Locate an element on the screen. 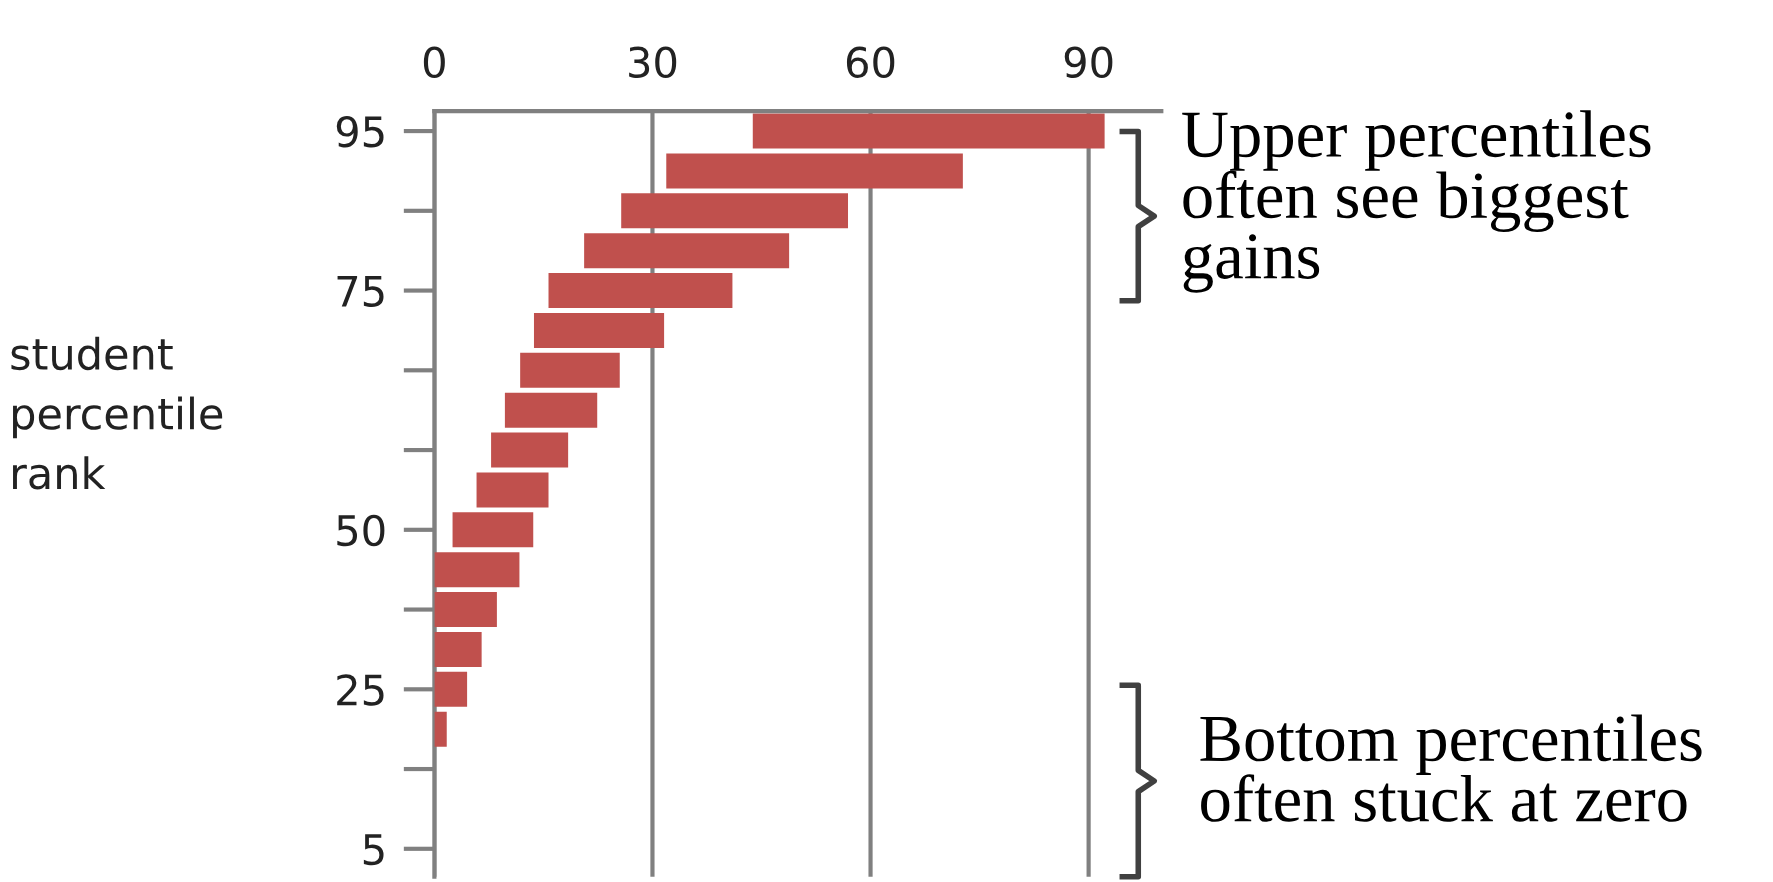 This screenshot has height=882, width=1773. y-tick-label: 25 is located at coordinates (360, 690).